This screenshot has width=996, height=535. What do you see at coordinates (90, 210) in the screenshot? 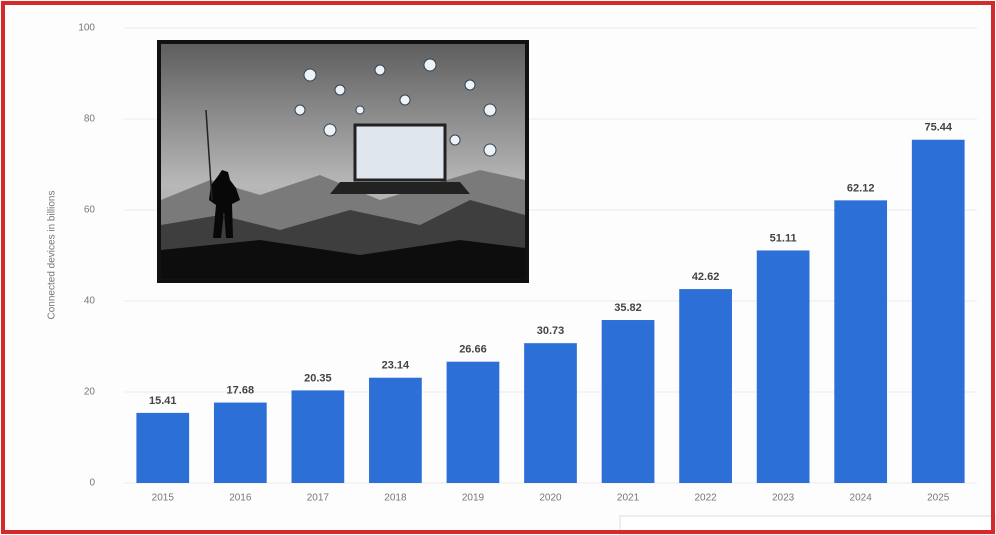
I see `y-tick-label: 60` at bounding box center [90, 210].